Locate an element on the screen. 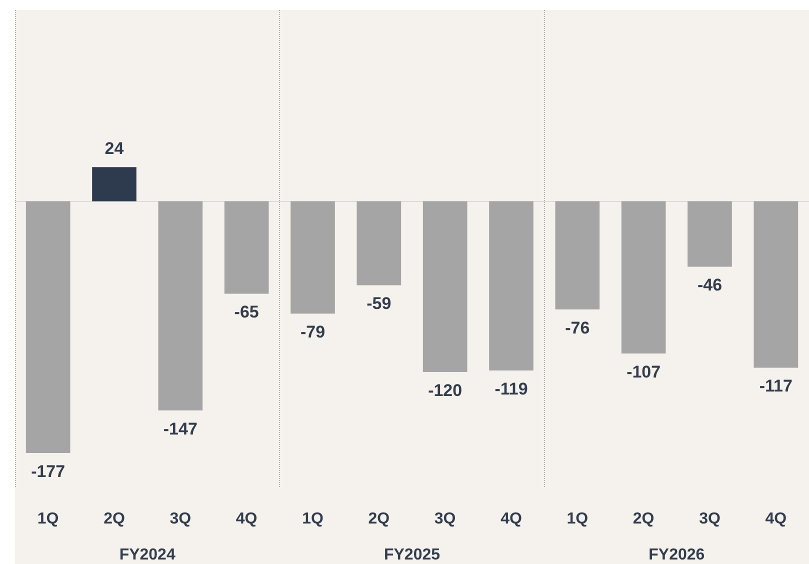 The image size is (809, 564). data-label: -117 is located at coordinates (775, 386).